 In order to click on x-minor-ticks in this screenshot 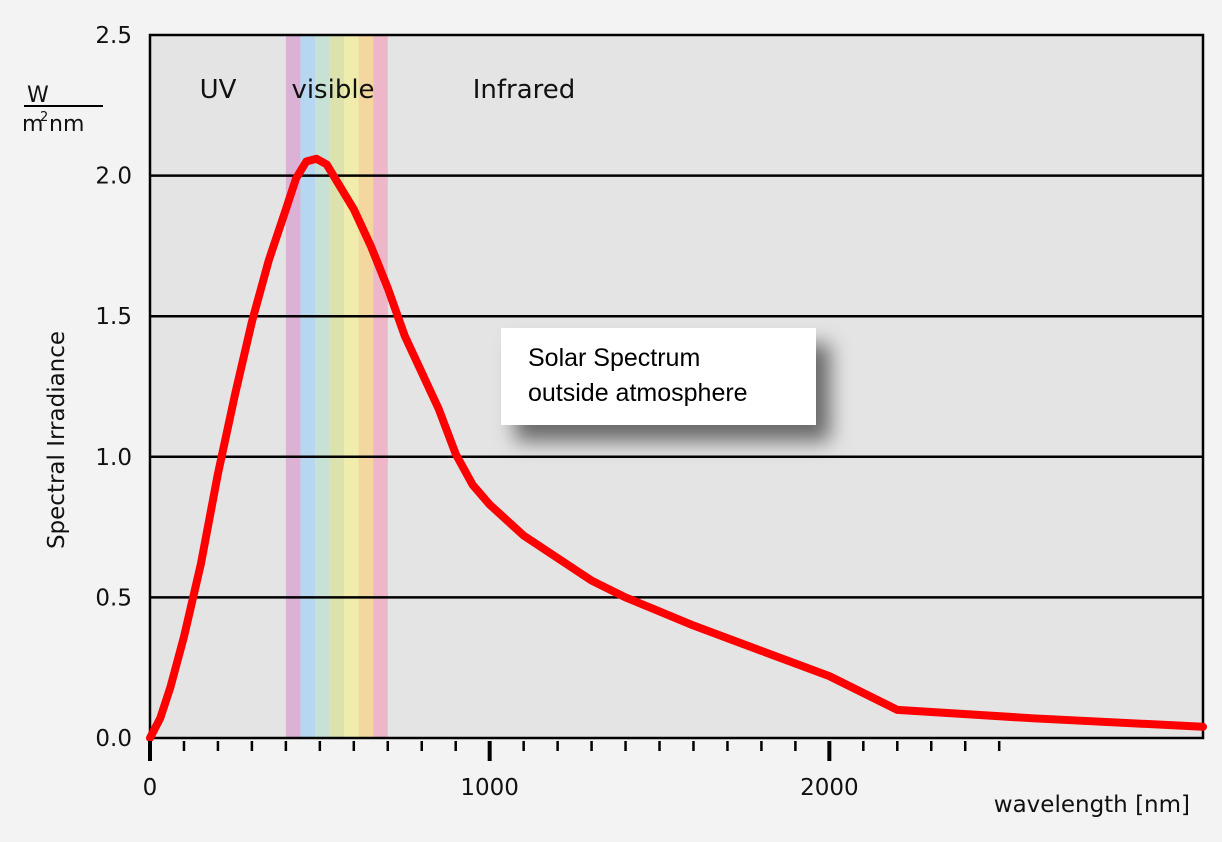, I will do `click(591, 746)`.